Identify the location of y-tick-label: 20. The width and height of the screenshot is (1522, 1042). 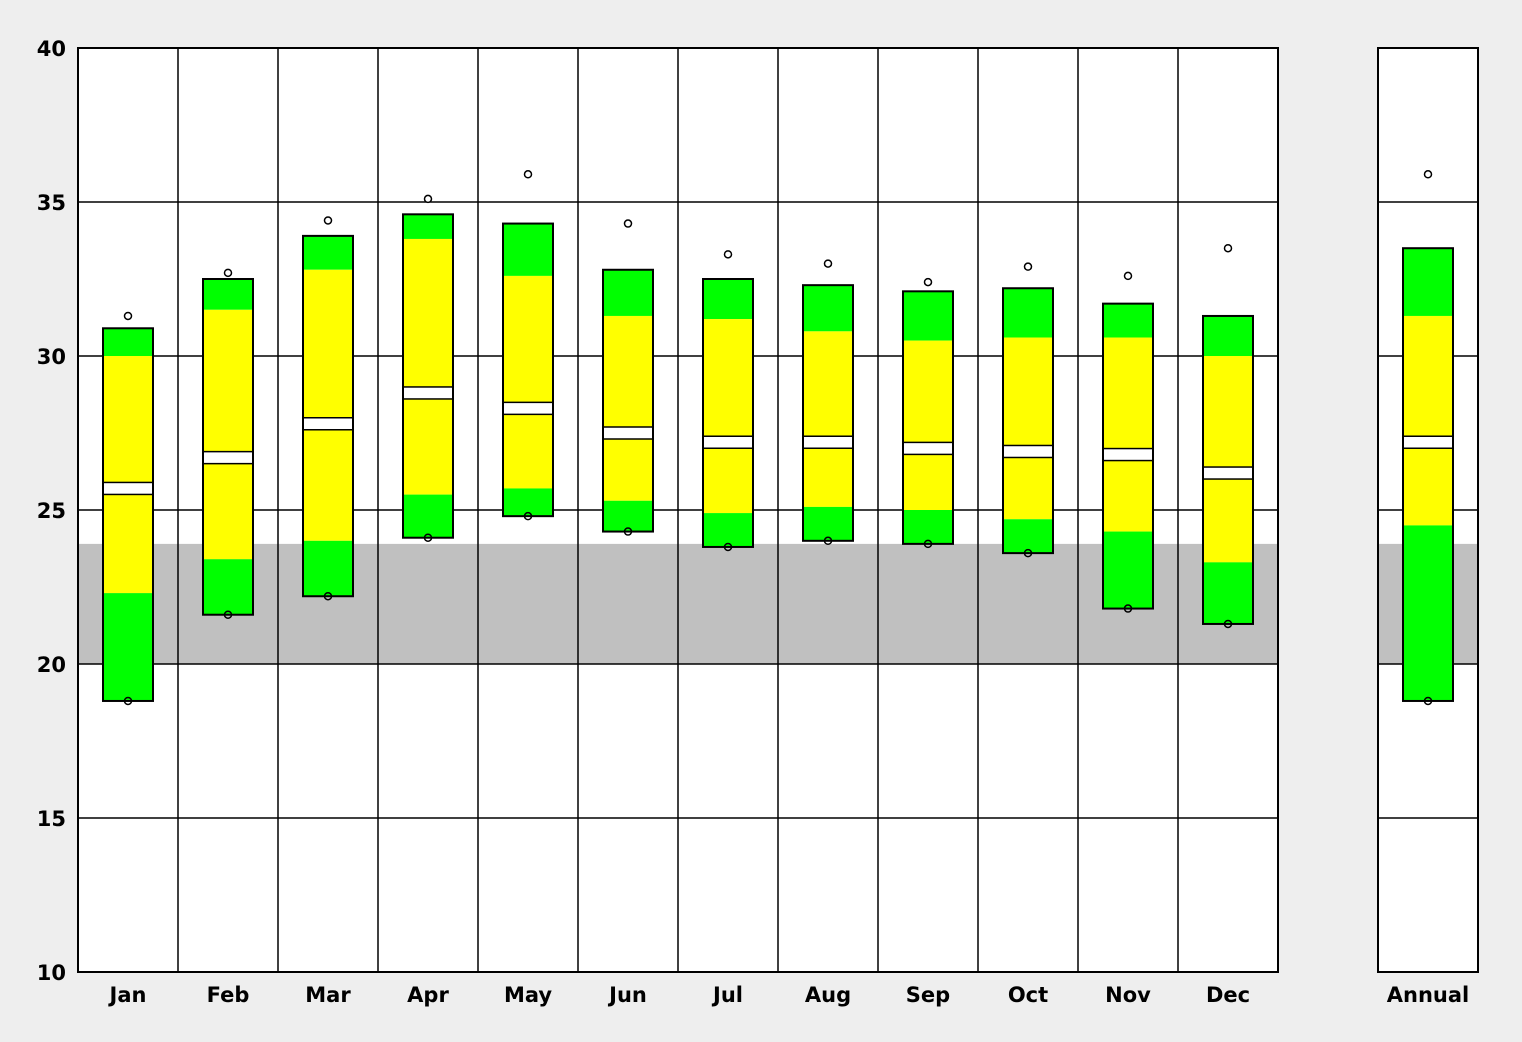
(51, 665).